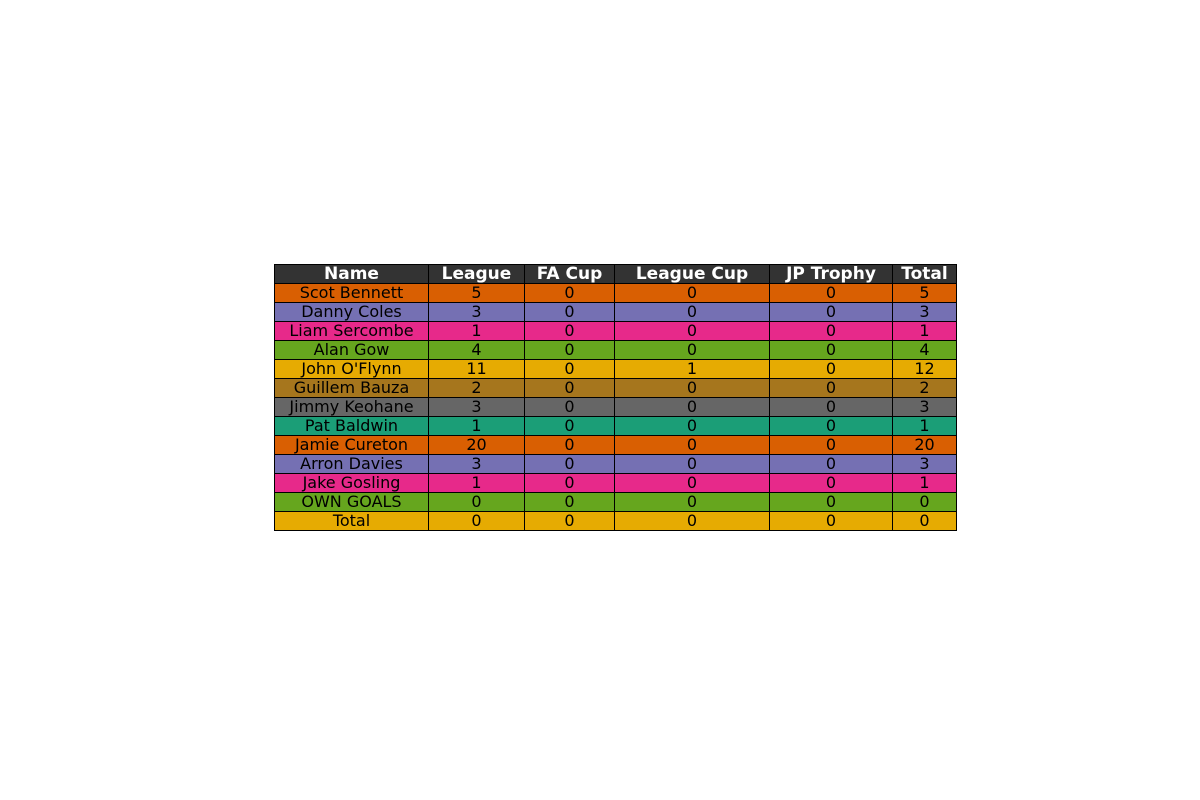 The width and height of the screenshot is (1200, 800). Describe the element at coordinates (476, 369) in the screenshot. I see `goal-count-cell: 11` at that location.